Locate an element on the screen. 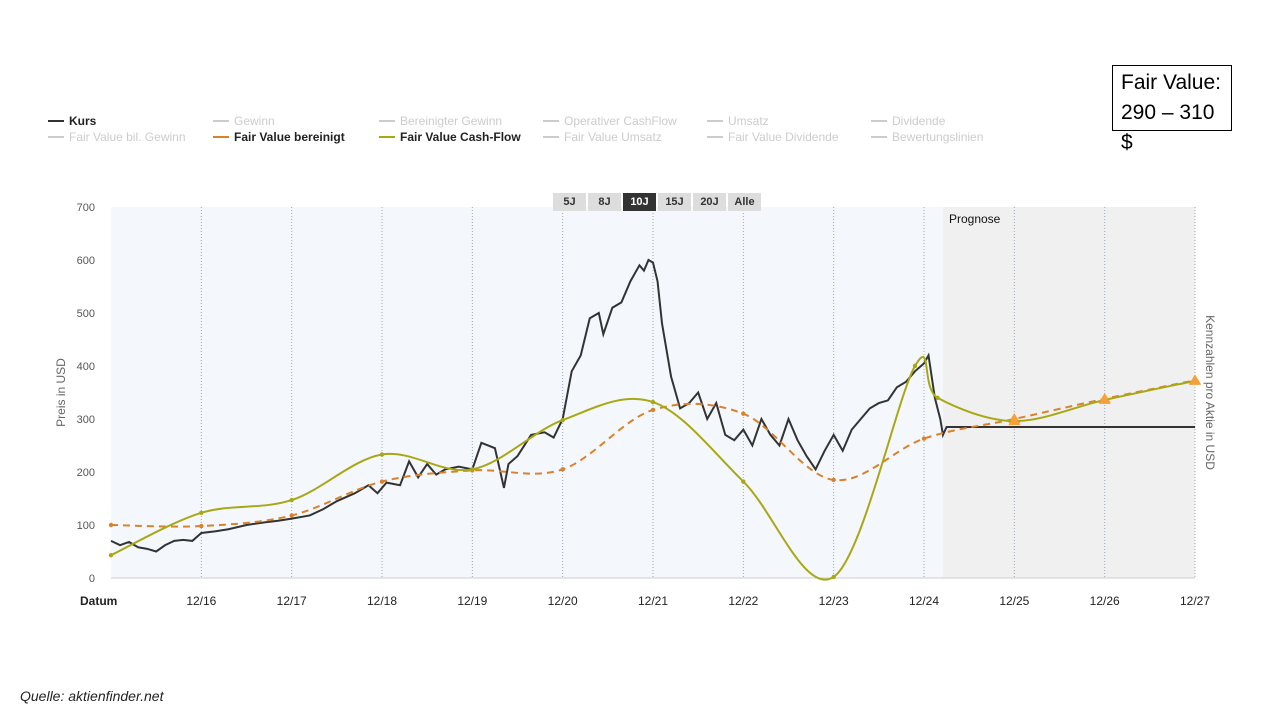  legend-item: Fair Value Cash-Flow is located at coordinates (450, 137).